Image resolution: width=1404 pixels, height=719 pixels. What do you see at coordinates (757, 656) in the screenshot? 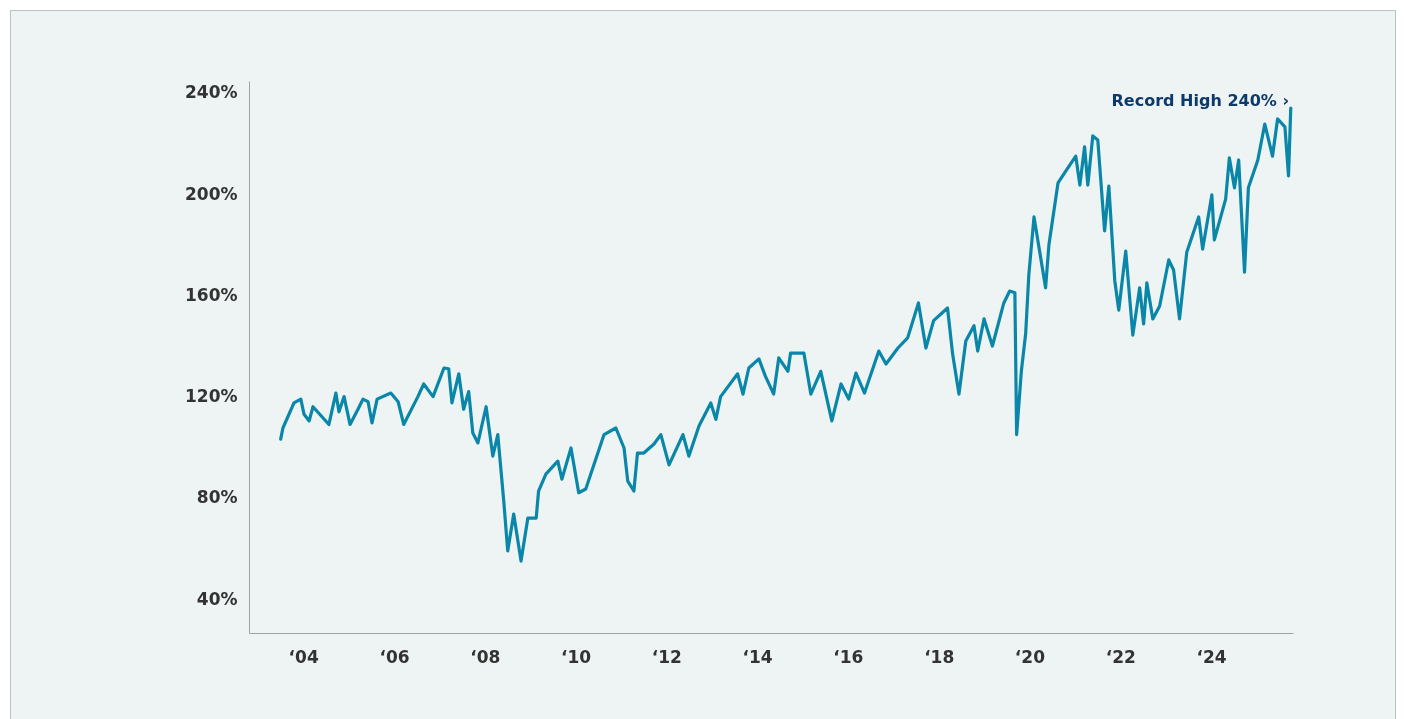
I see `x-tick-label: ‘14` at bounding box center [757, 656].